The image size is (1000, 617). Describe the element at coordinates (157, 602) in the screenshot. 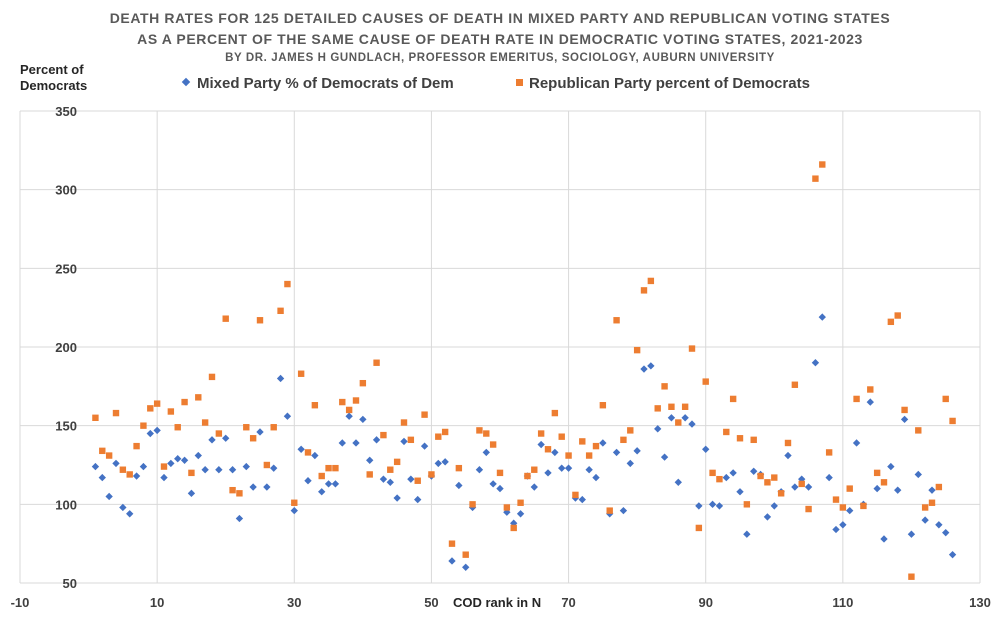

I see `x-tick-label: 10` at that location.